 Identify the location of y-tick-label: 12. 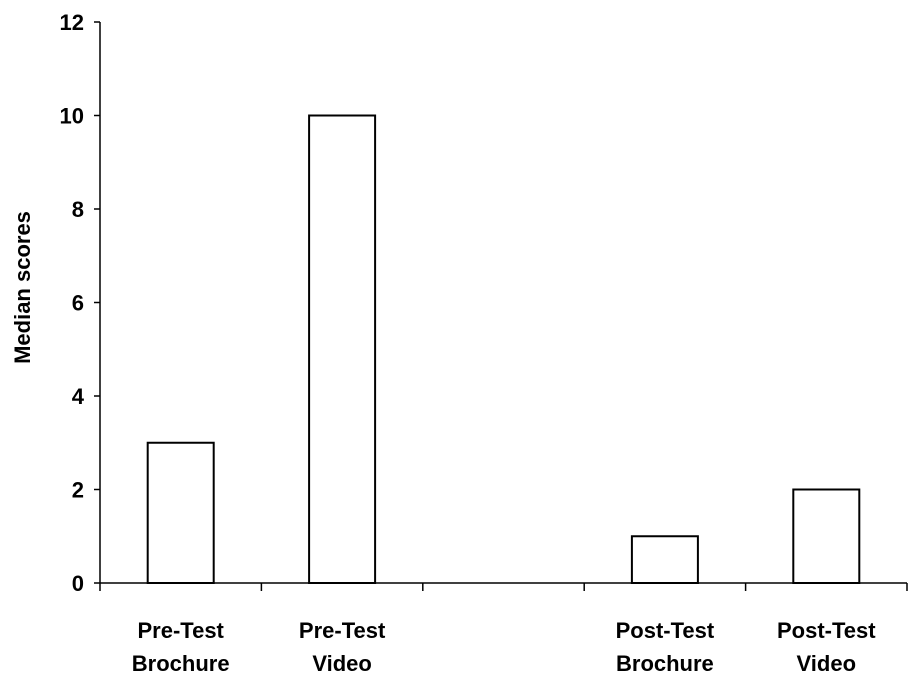
(72, 22).